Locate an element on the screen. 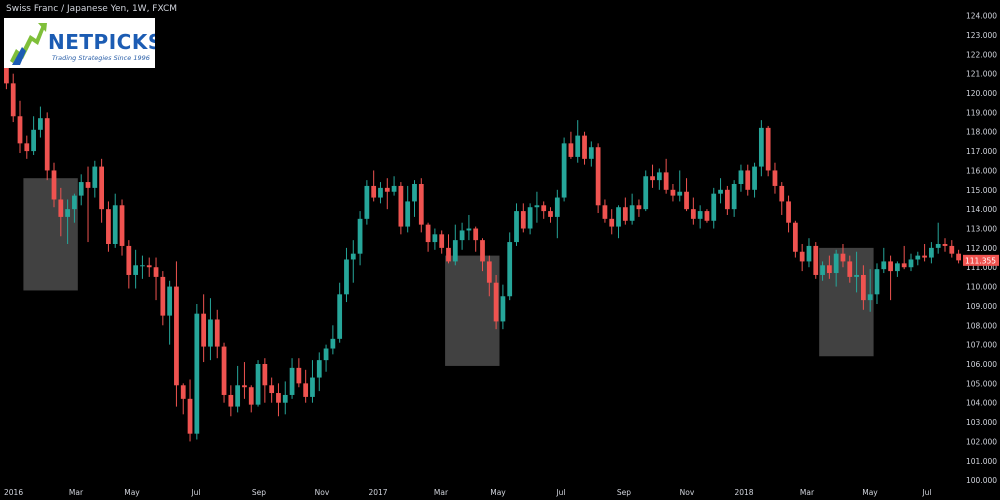 This screenshot has width=1000, height=500. y-tick-label: 107.000 is located at coordinates (981, 345).